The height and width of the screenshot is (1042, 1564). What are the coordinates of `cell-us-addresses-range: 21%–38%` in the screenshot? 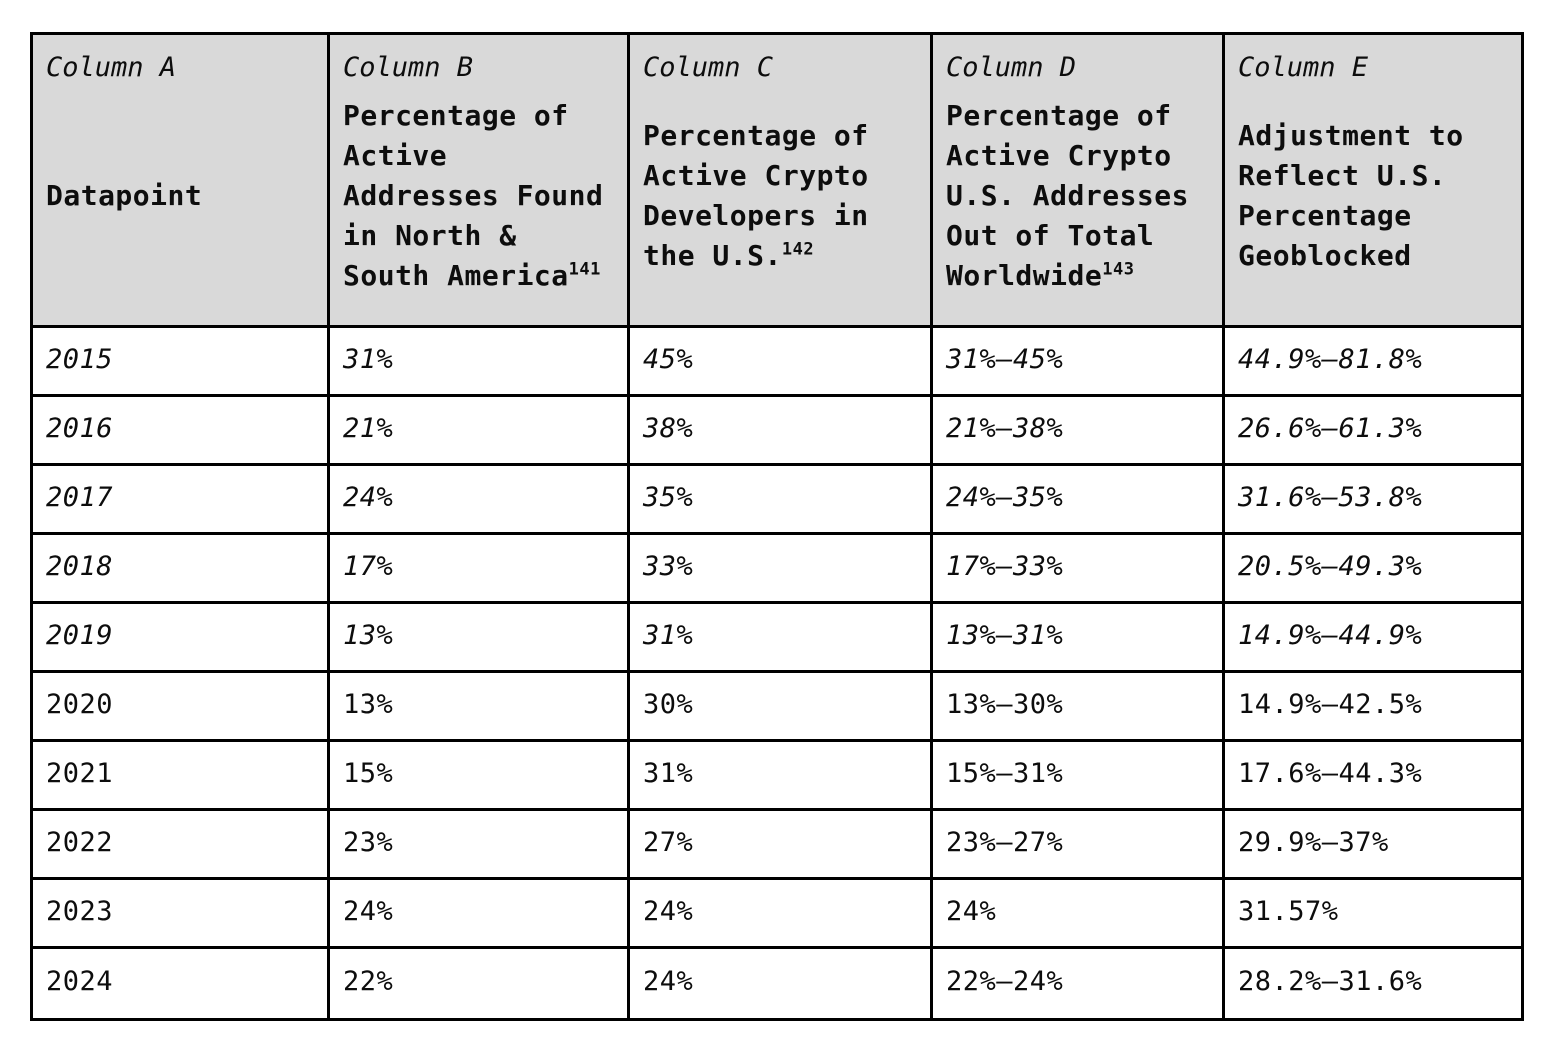 It's located at (1077, 430).